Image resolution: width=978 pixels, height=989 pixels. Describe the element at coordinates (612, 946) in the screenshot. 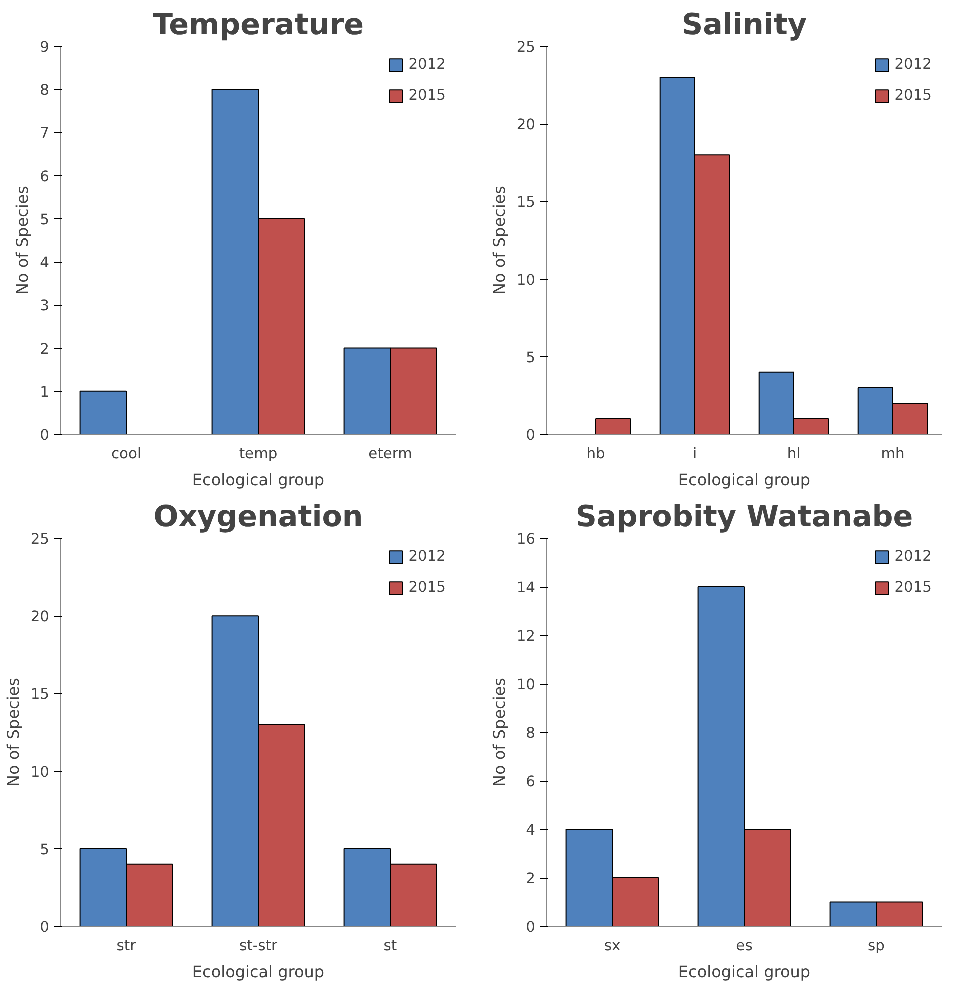

I see `x-tick-label: sx` at that location.